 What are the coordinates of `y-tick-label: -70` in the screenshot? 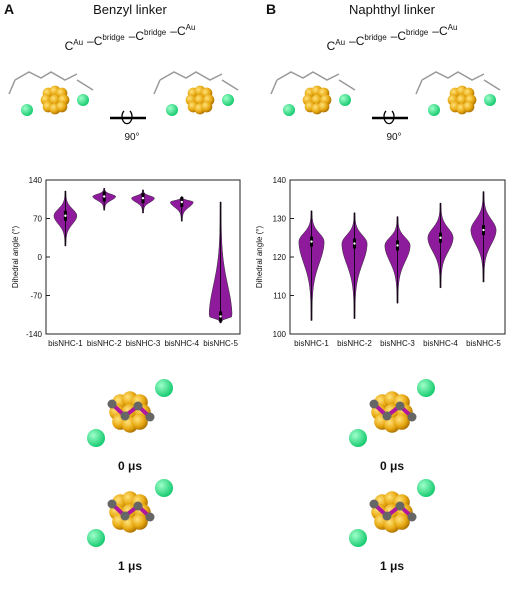 It's located at (36, 296).